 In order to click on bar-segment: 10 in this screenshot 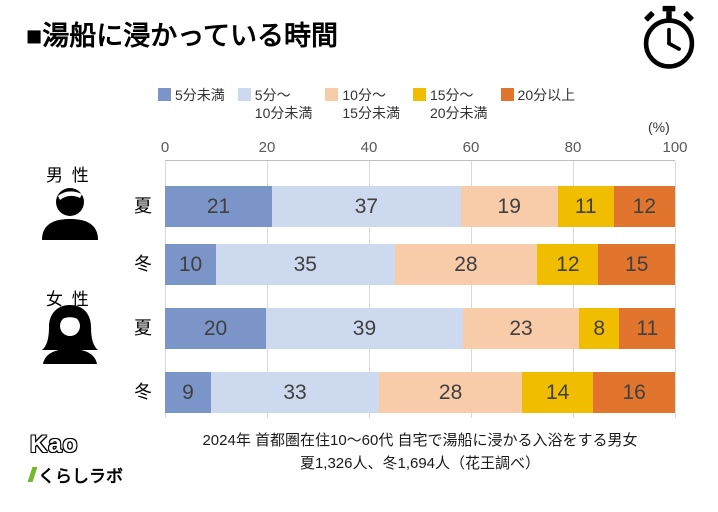, I will do `click(190, 264)`.